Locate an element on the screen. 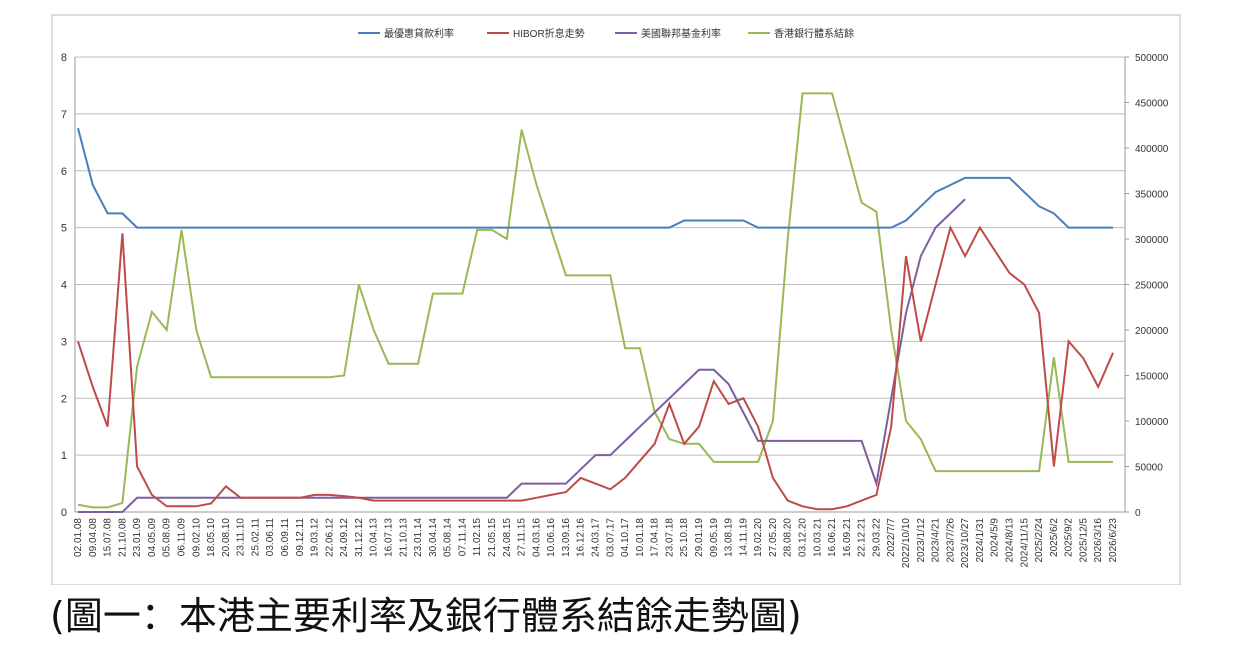  y2-tick-label: 50000 is located at coordinates (1149, 468).